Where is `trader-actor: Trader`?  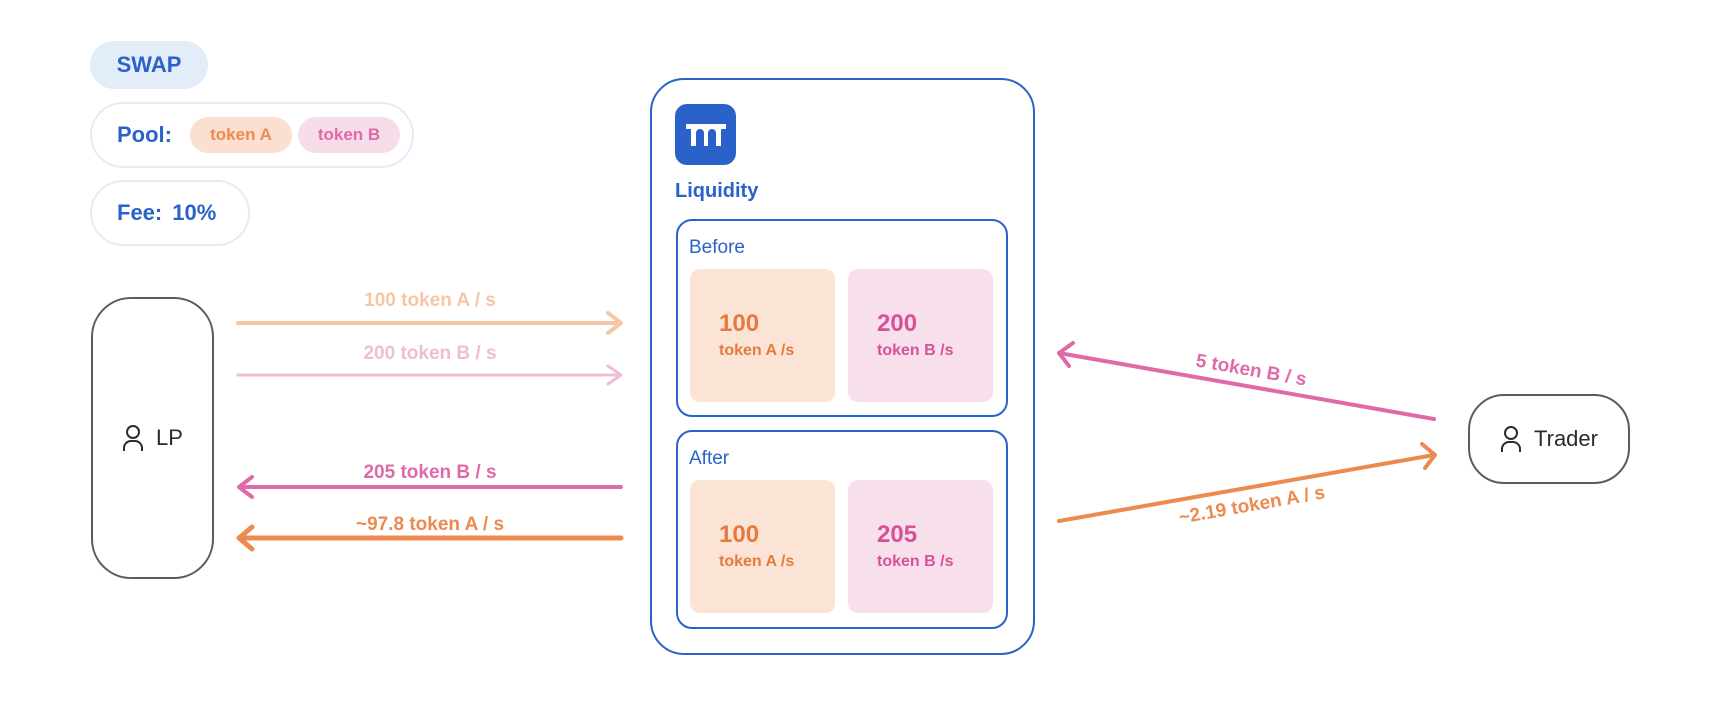
trader-actor: Trader is located at coordinates (1549, 439).